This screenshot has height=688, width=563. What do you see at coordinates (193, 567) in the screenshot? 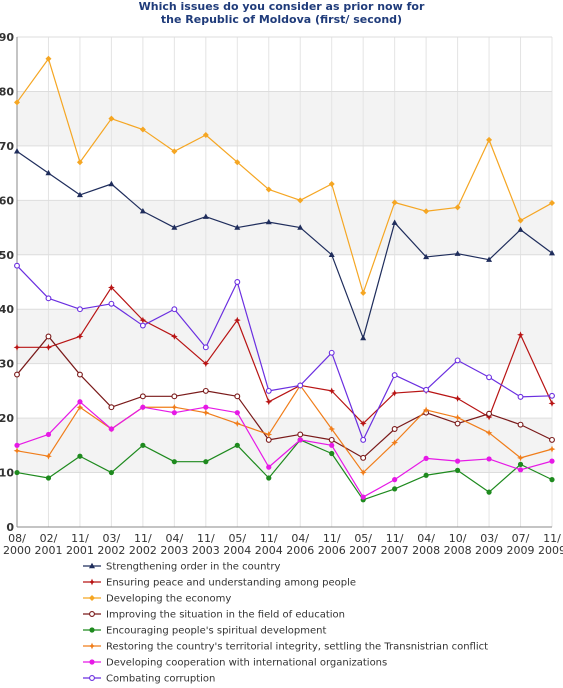
I see `legend-label: Strengthening order in the country` at bounding box center [193, 567].